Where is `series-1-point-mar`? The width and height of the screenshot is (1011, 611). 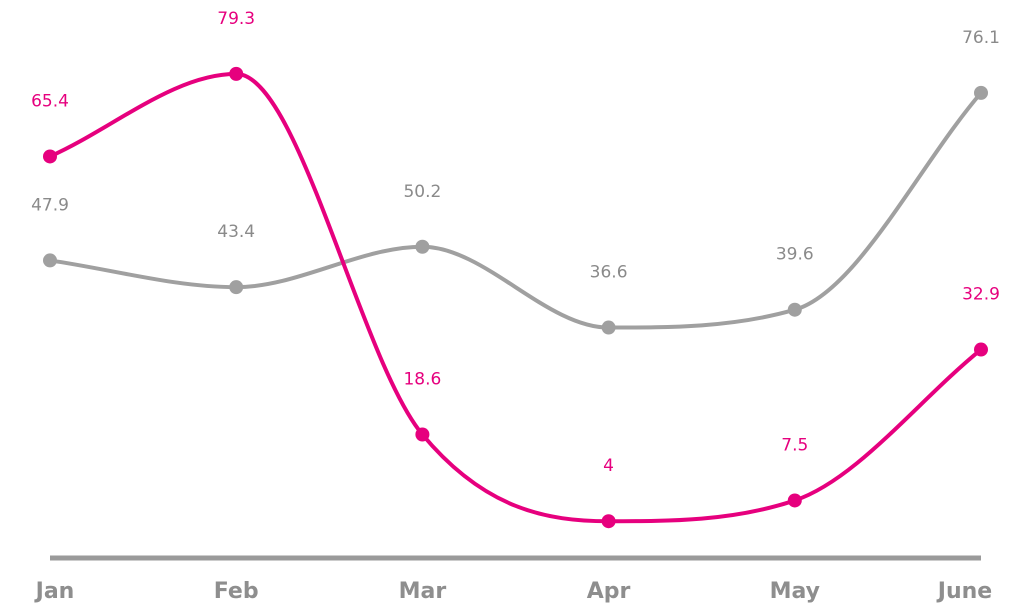 series-1-point-mar is located at coordinates (422, 434).